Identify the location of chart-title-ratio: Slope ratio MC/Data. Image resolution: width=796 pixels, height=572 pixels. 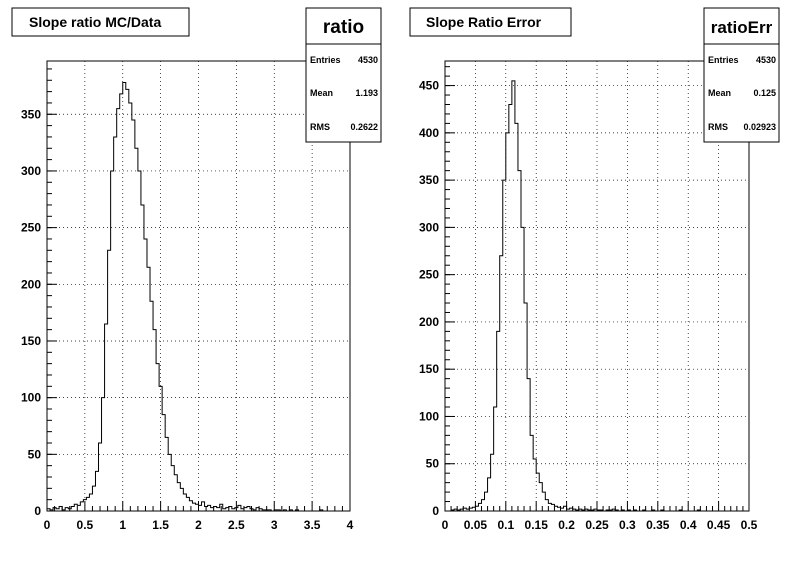
(95, 22).